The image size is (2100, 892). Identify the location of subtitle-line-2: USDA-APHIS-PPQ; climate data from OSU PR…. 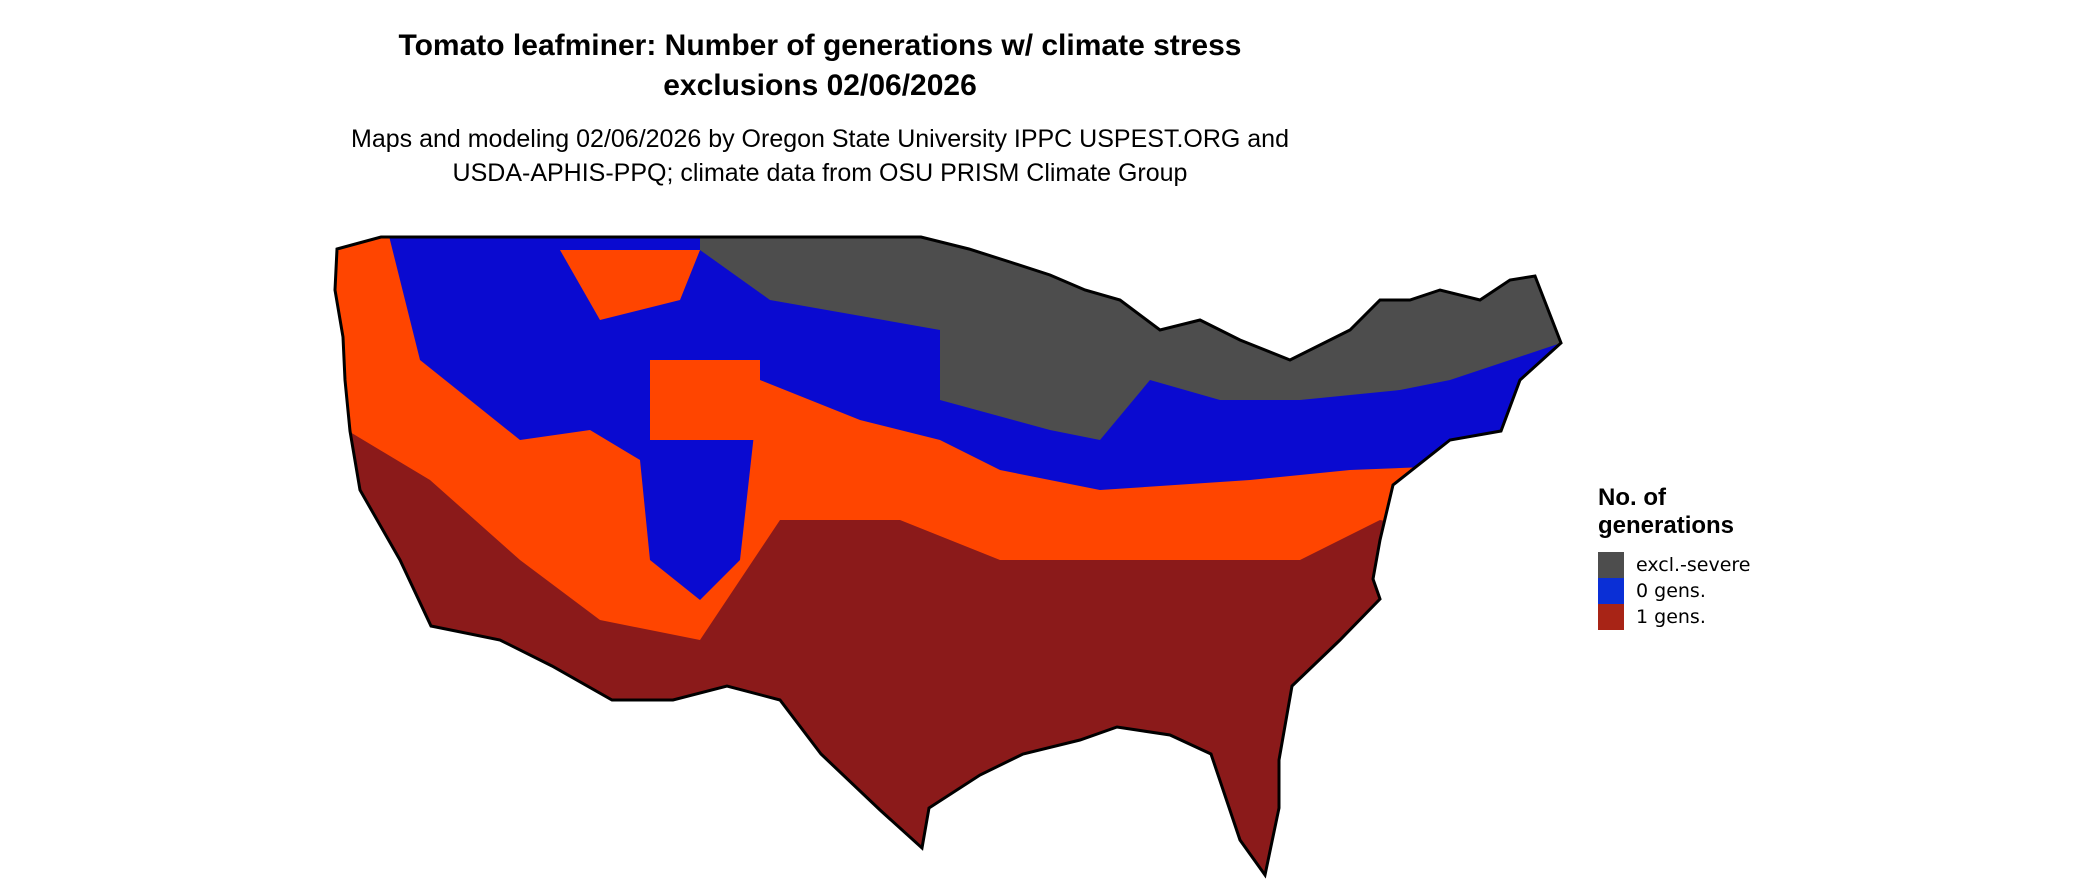
(820, 173).